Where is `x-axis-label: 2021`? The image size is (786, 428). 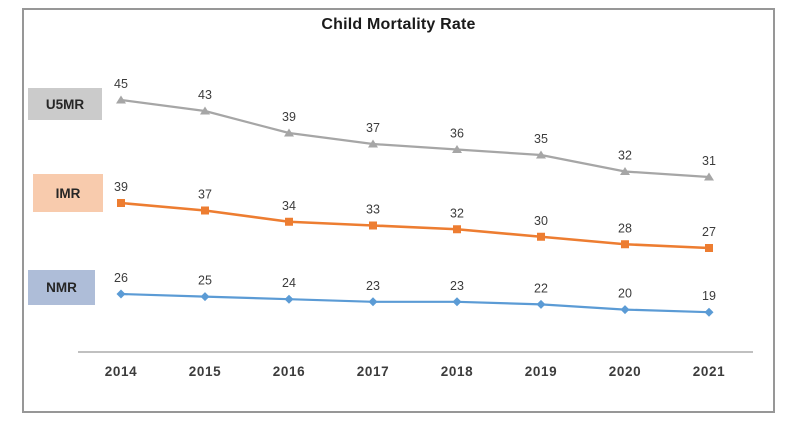
x-axis-label: 2021 is located at coordinates (709, 371).